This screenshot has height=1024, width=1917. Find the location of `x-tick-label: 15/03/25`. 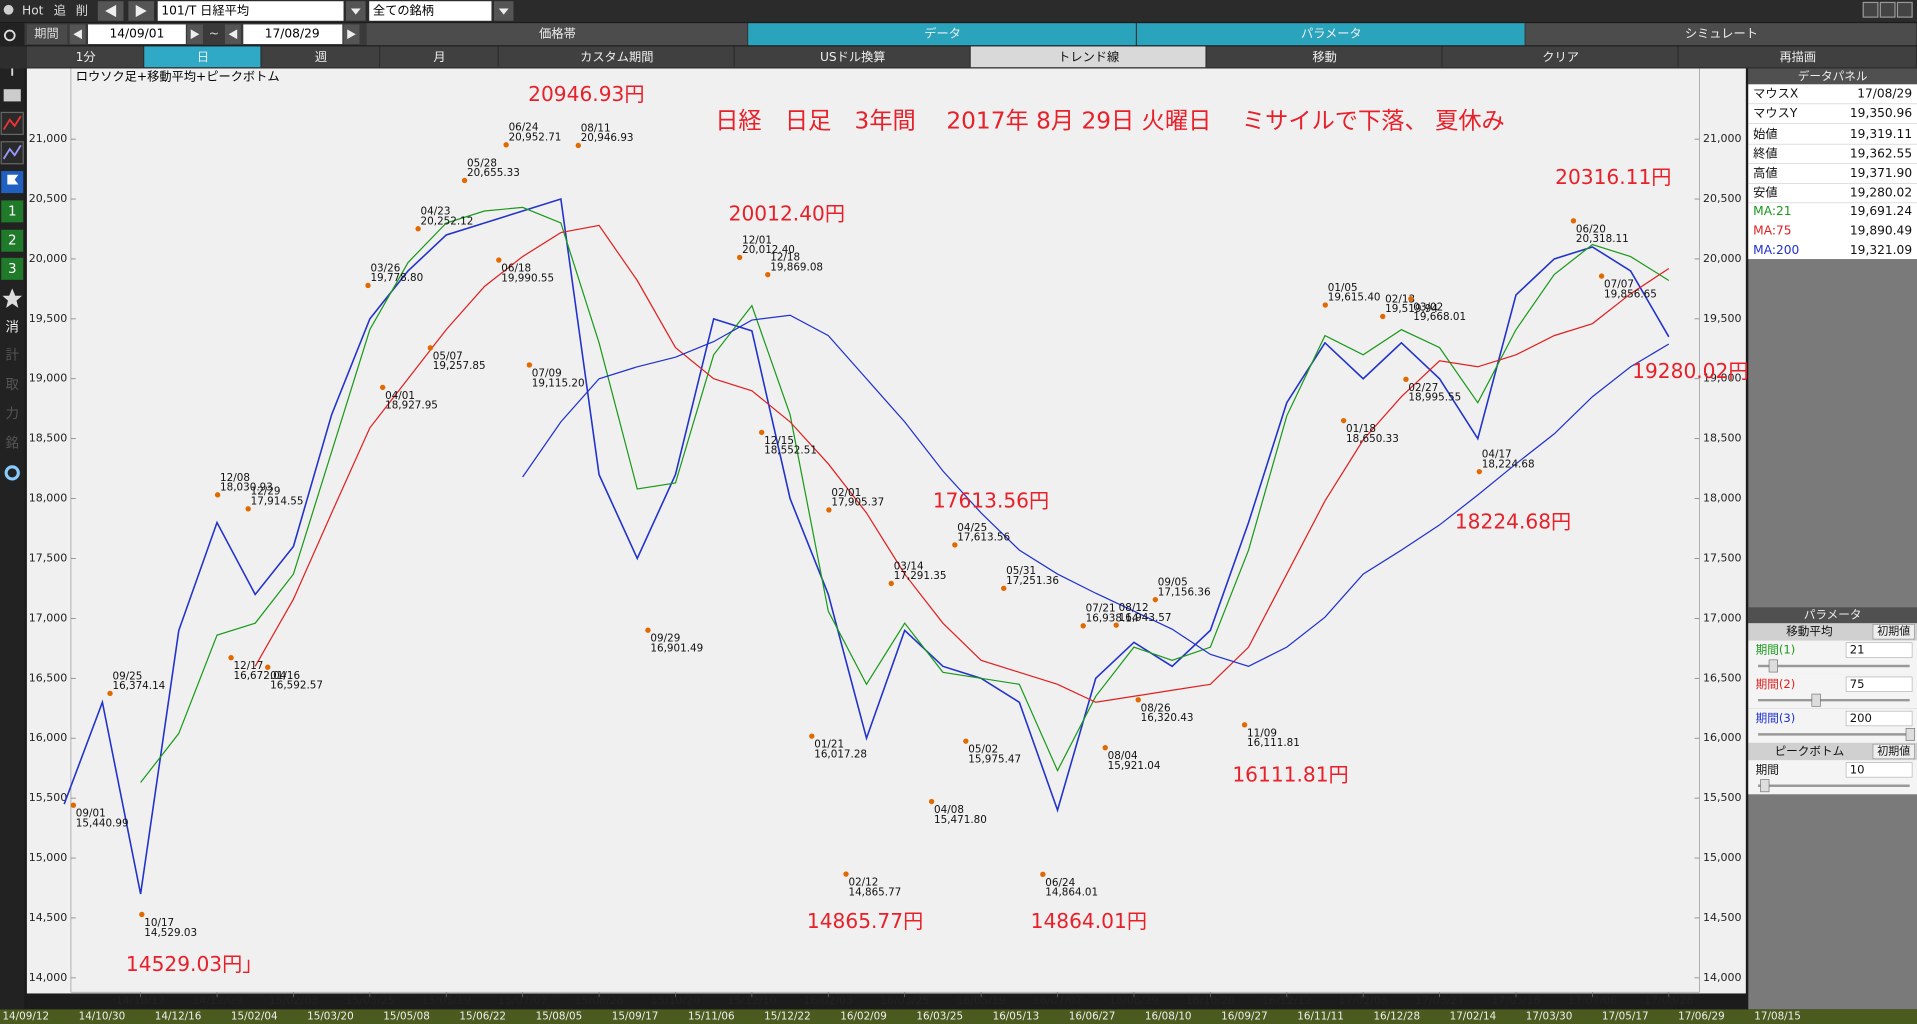

x-tick-label: 15/03/25 is located at coordinates (369, 1000).